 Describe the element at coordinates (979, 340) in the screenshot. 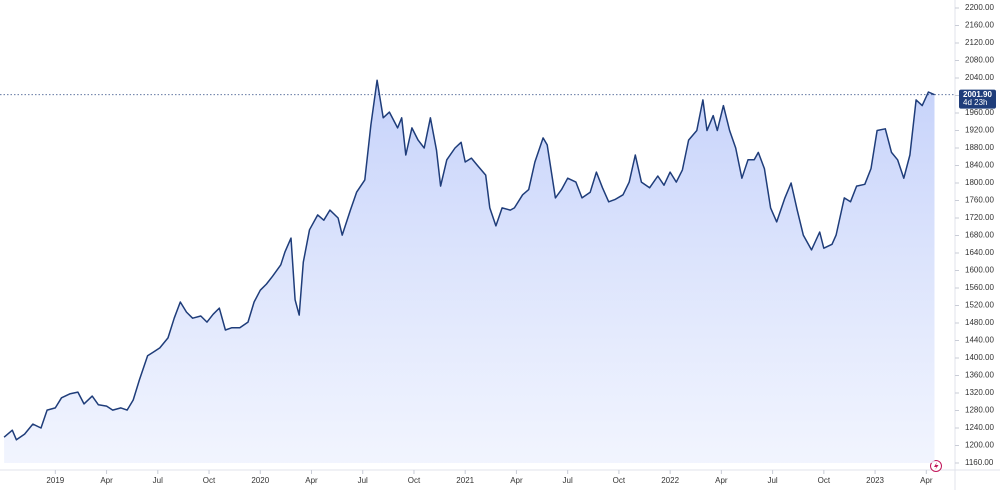

I see `y-tick-label: 1440.00` at that location.